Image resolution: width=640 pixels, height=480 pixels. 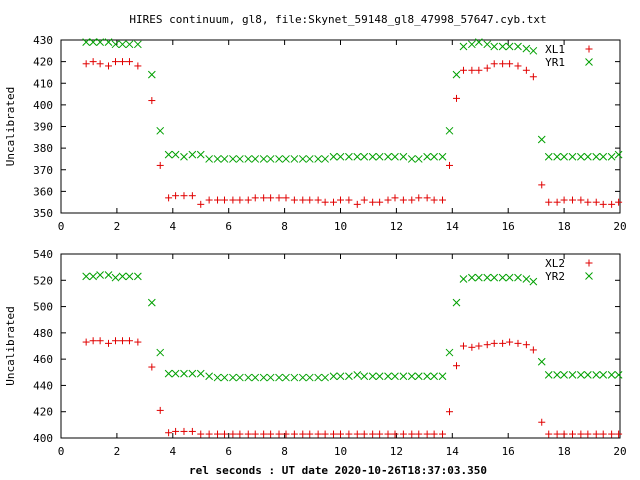 What do you see at coordinates (43, 127) in the screenshot?
I see `y-tick-label: 390` at bounding box center [43, 127].